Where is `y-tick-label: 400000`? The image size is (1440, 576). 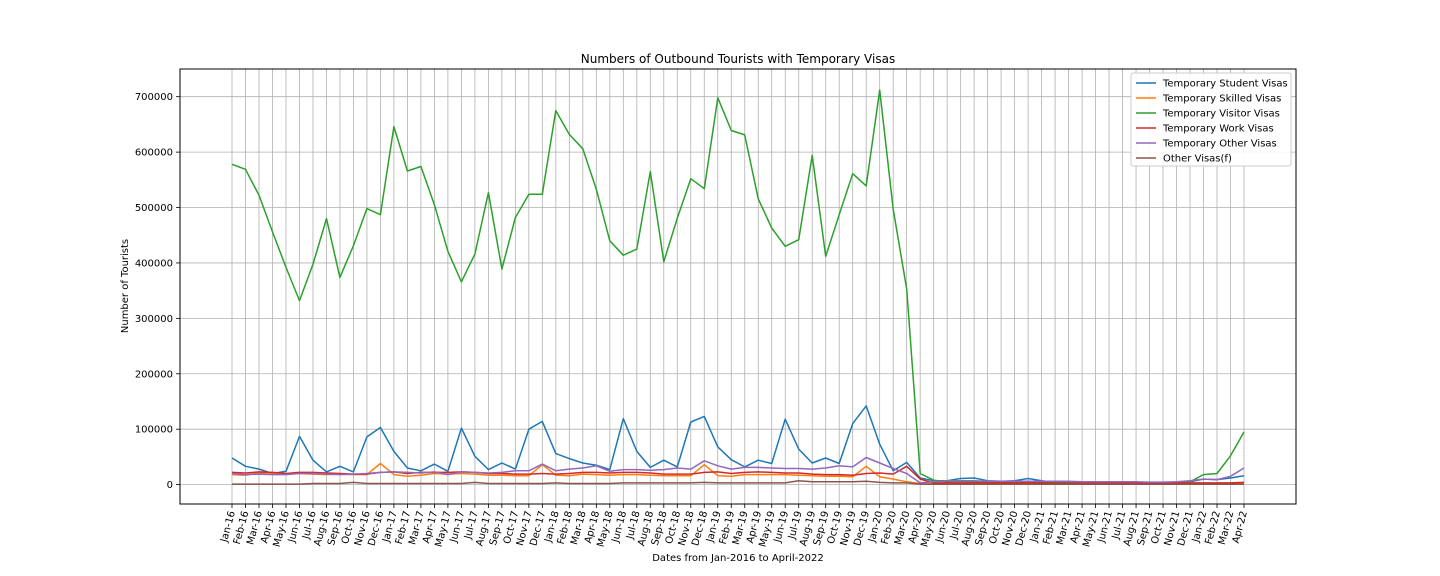 y-tick-label: 400000 is located at coordinates (154, 263).